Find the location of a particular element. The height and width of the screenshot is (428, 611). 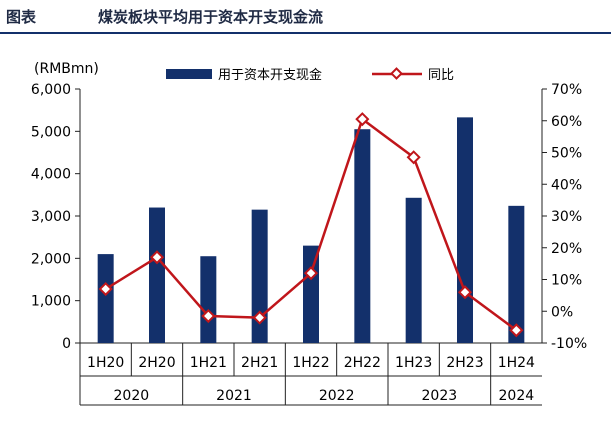

category-label: 1H20 is located at coordinates (105, 363).